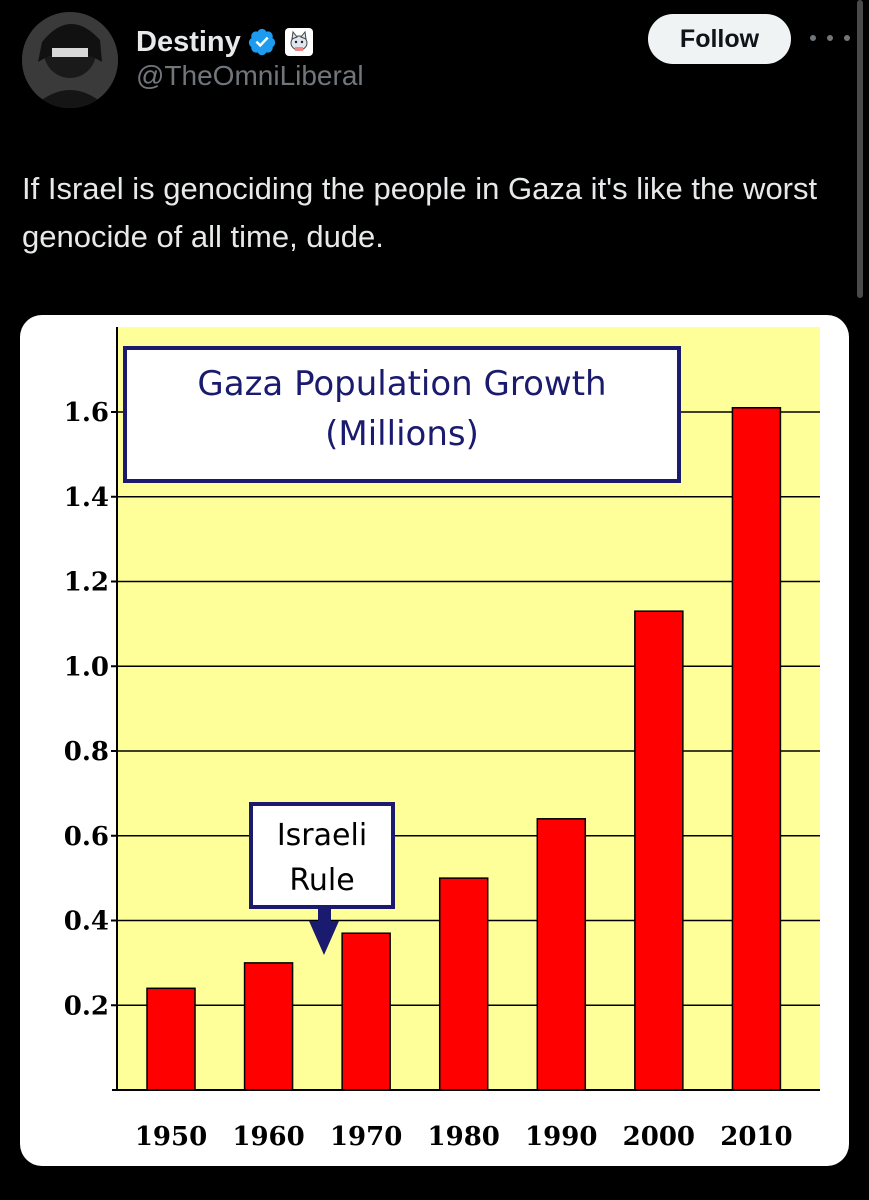 The height and width of the screenshot is (1200, 869). What do you see at coordinates (171, 1137) in the screenshot?
I see `x-tick-label: 1950` at bounding box center [171, 1137].